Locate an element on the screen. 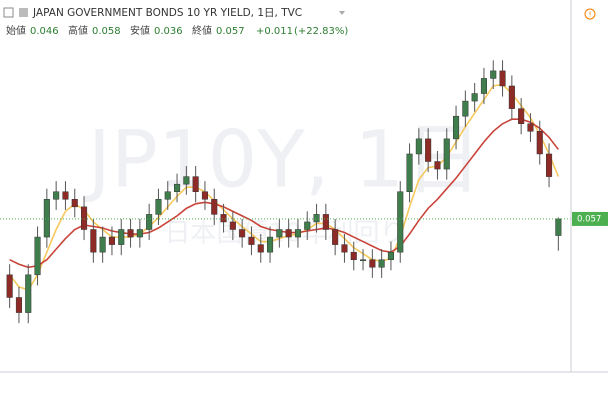 This screenshot has width=608, height=407. close-label: 終値 is located at coordinates (202, 30).